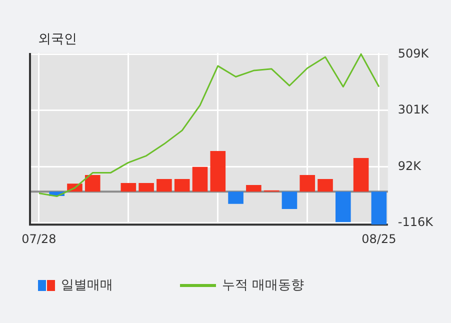  What do you see at coordinates (379, 239) in the screenshot?
I see `x-tick-label: 08/25` at bounding box center [379, 239].